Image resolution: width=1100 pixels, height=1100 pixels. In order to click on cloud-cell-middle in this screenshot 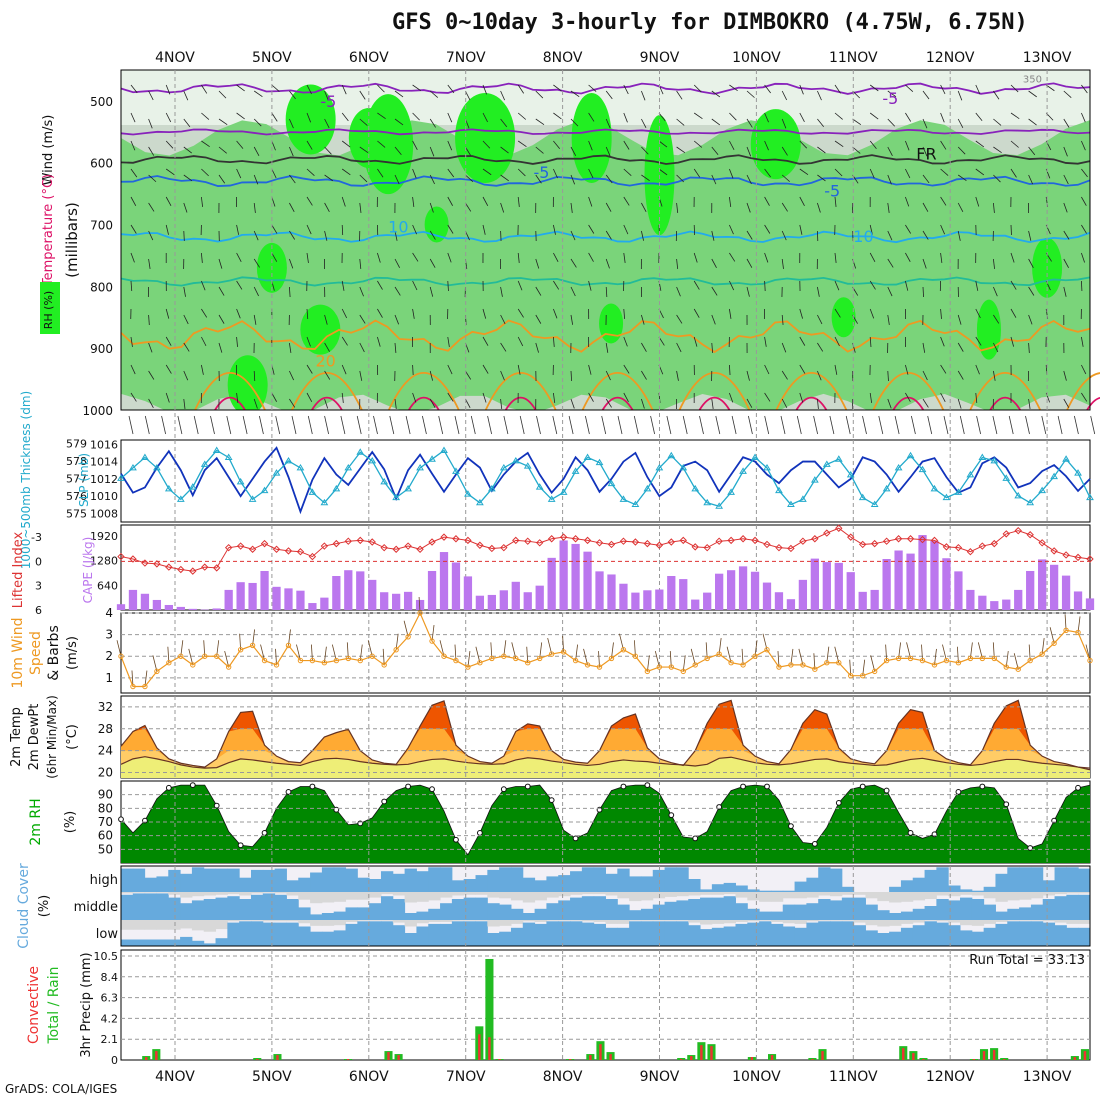, I will do `click(422, 915)`.